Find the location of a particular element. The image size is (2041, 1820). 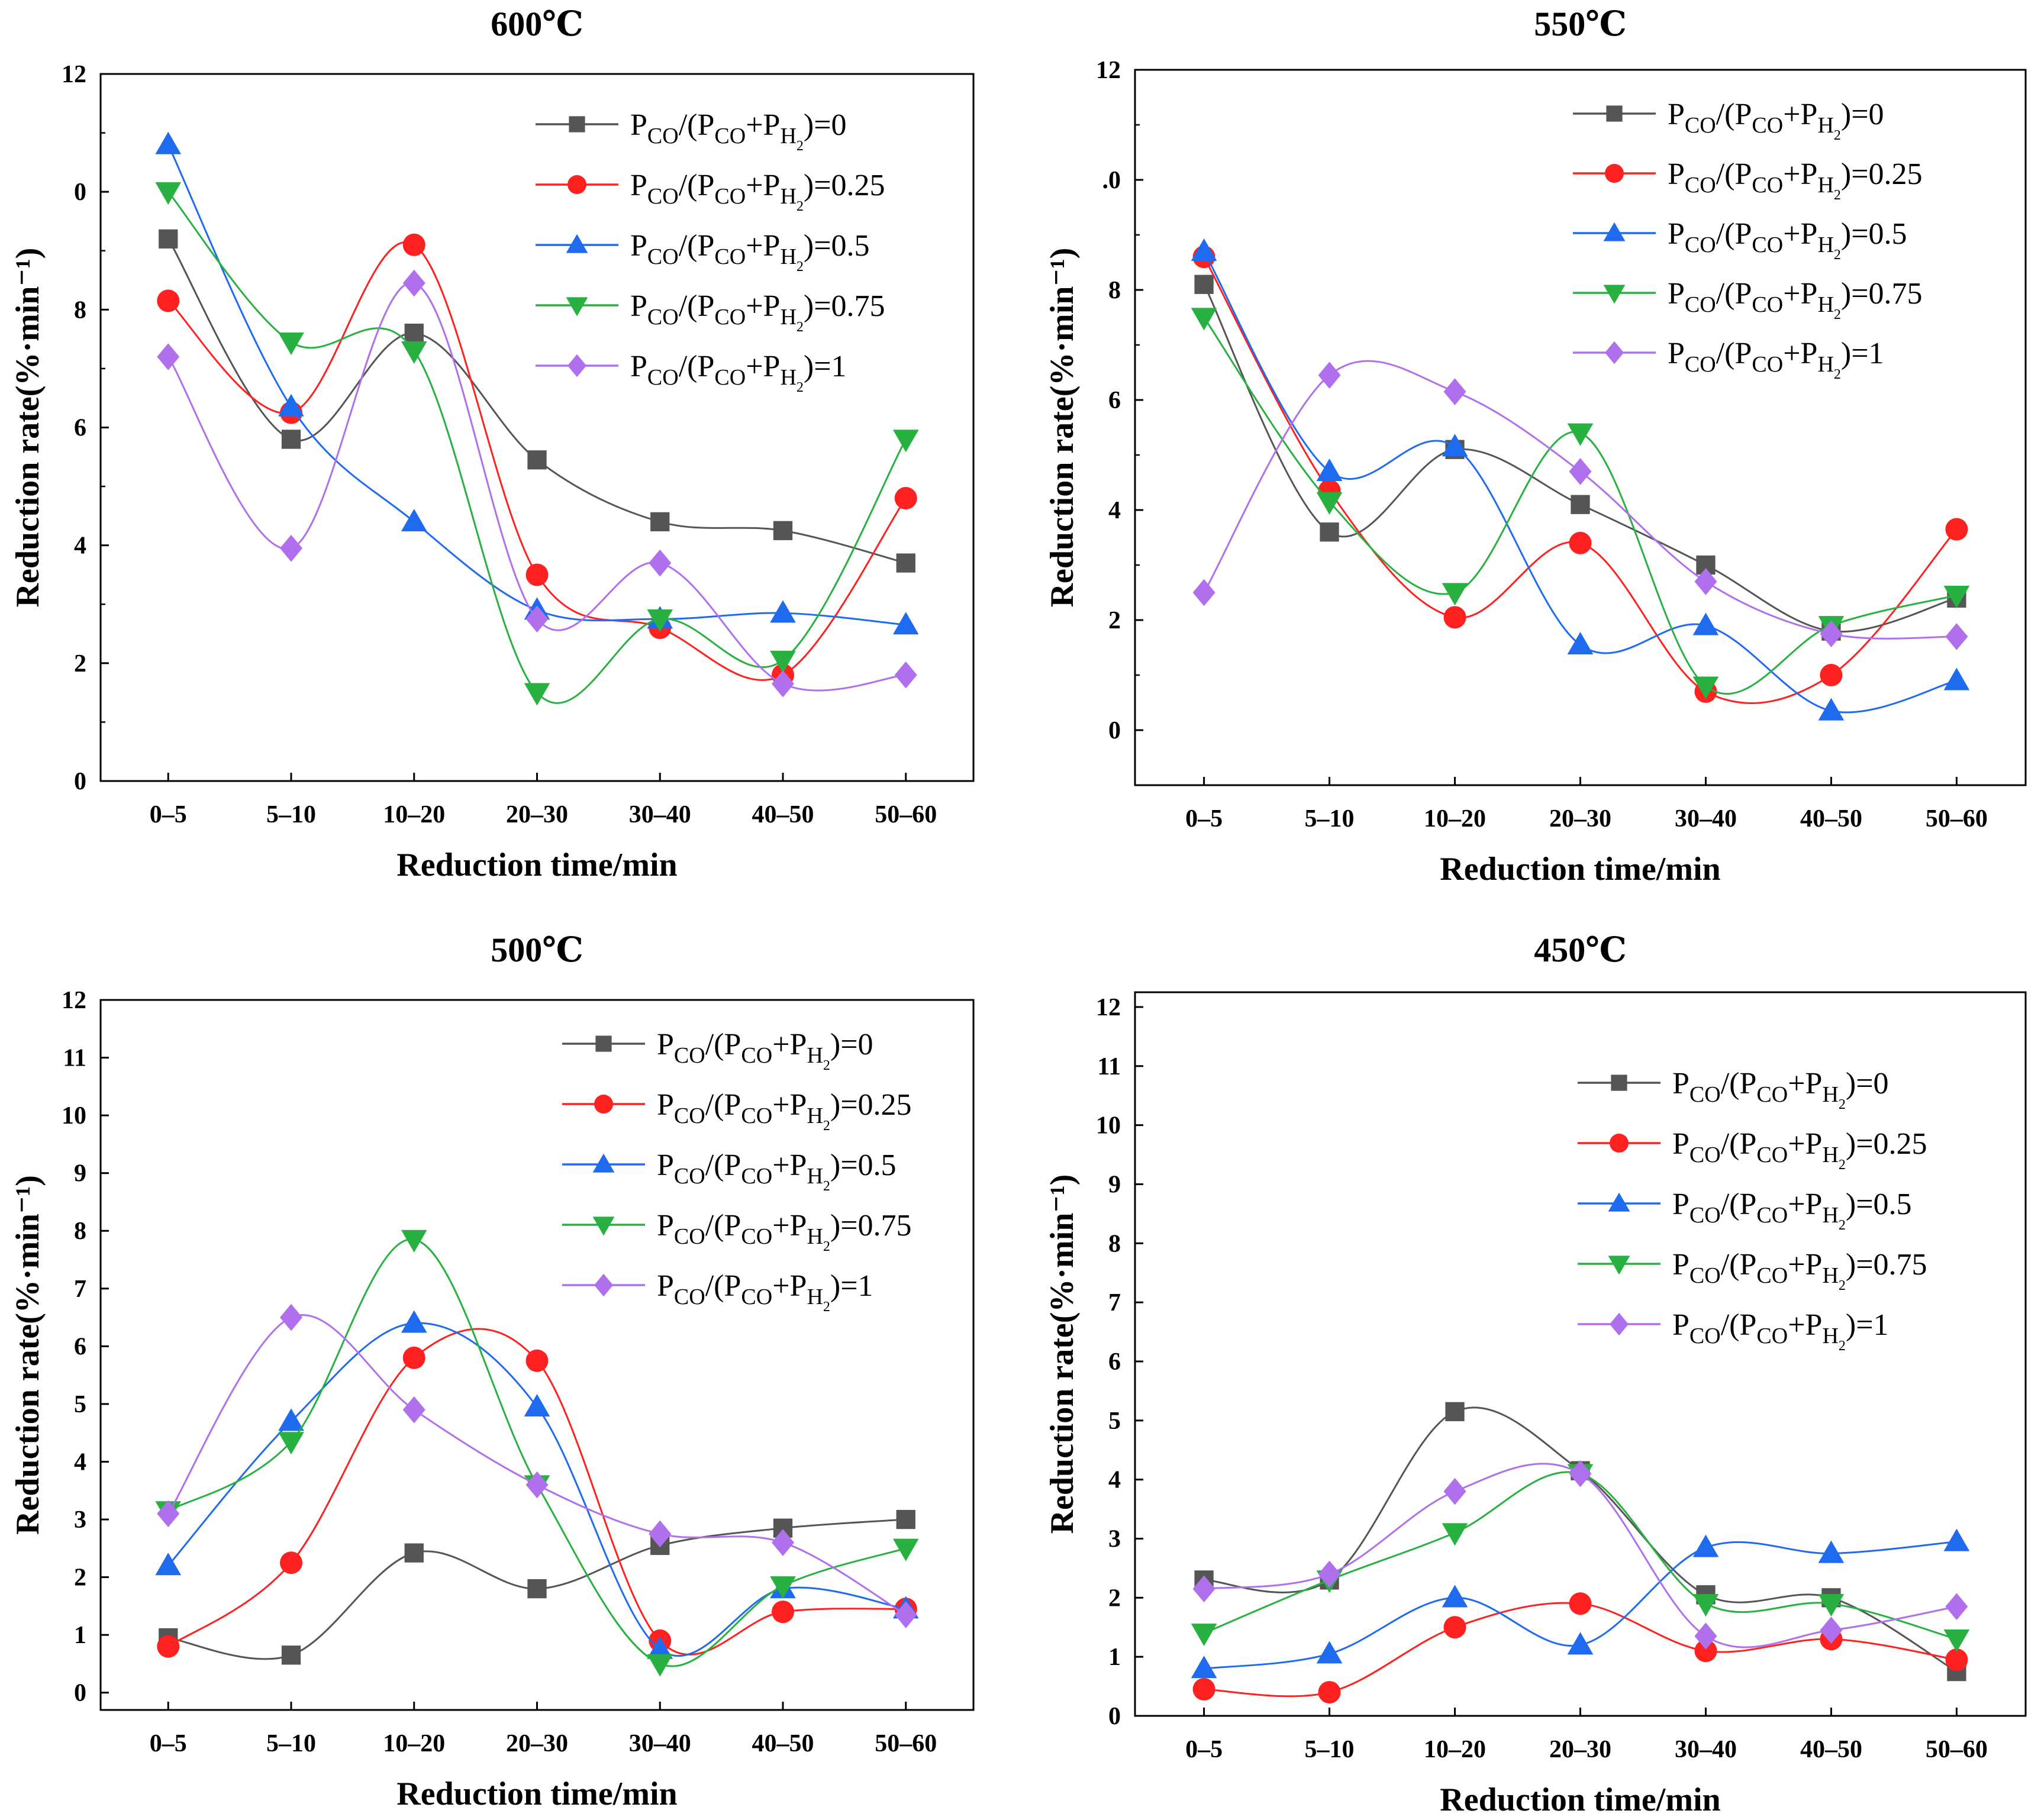

y-tick-label: 3 is located at coordinates (1114, 1539).